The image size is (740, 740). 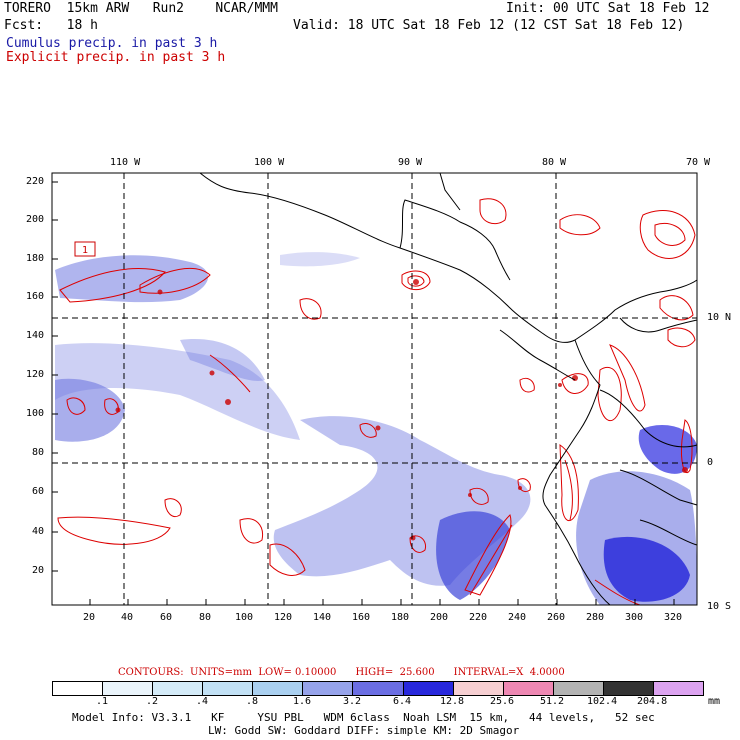 I want to click on y-tick-220: 220, so click(x=35, y=181).